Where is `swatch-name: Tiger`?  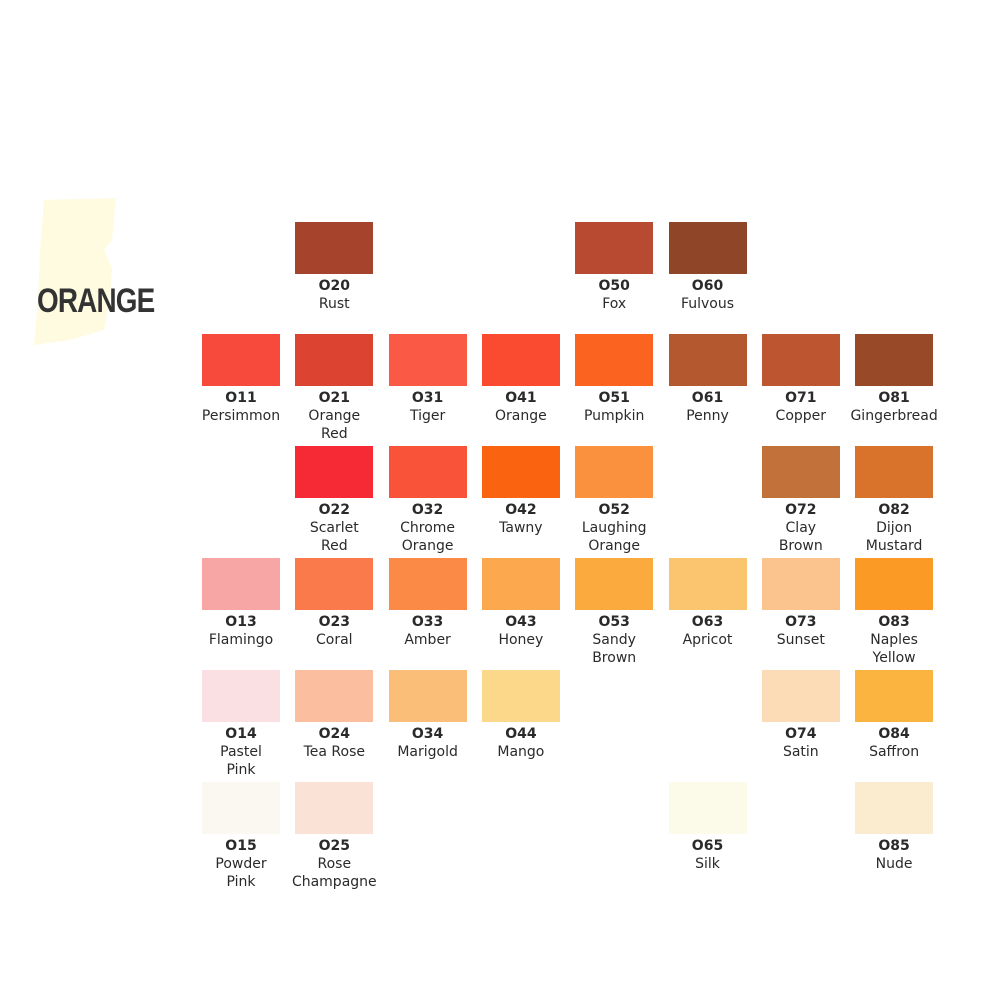 swatch-name: Tiger is located at coordinates (427, 416).